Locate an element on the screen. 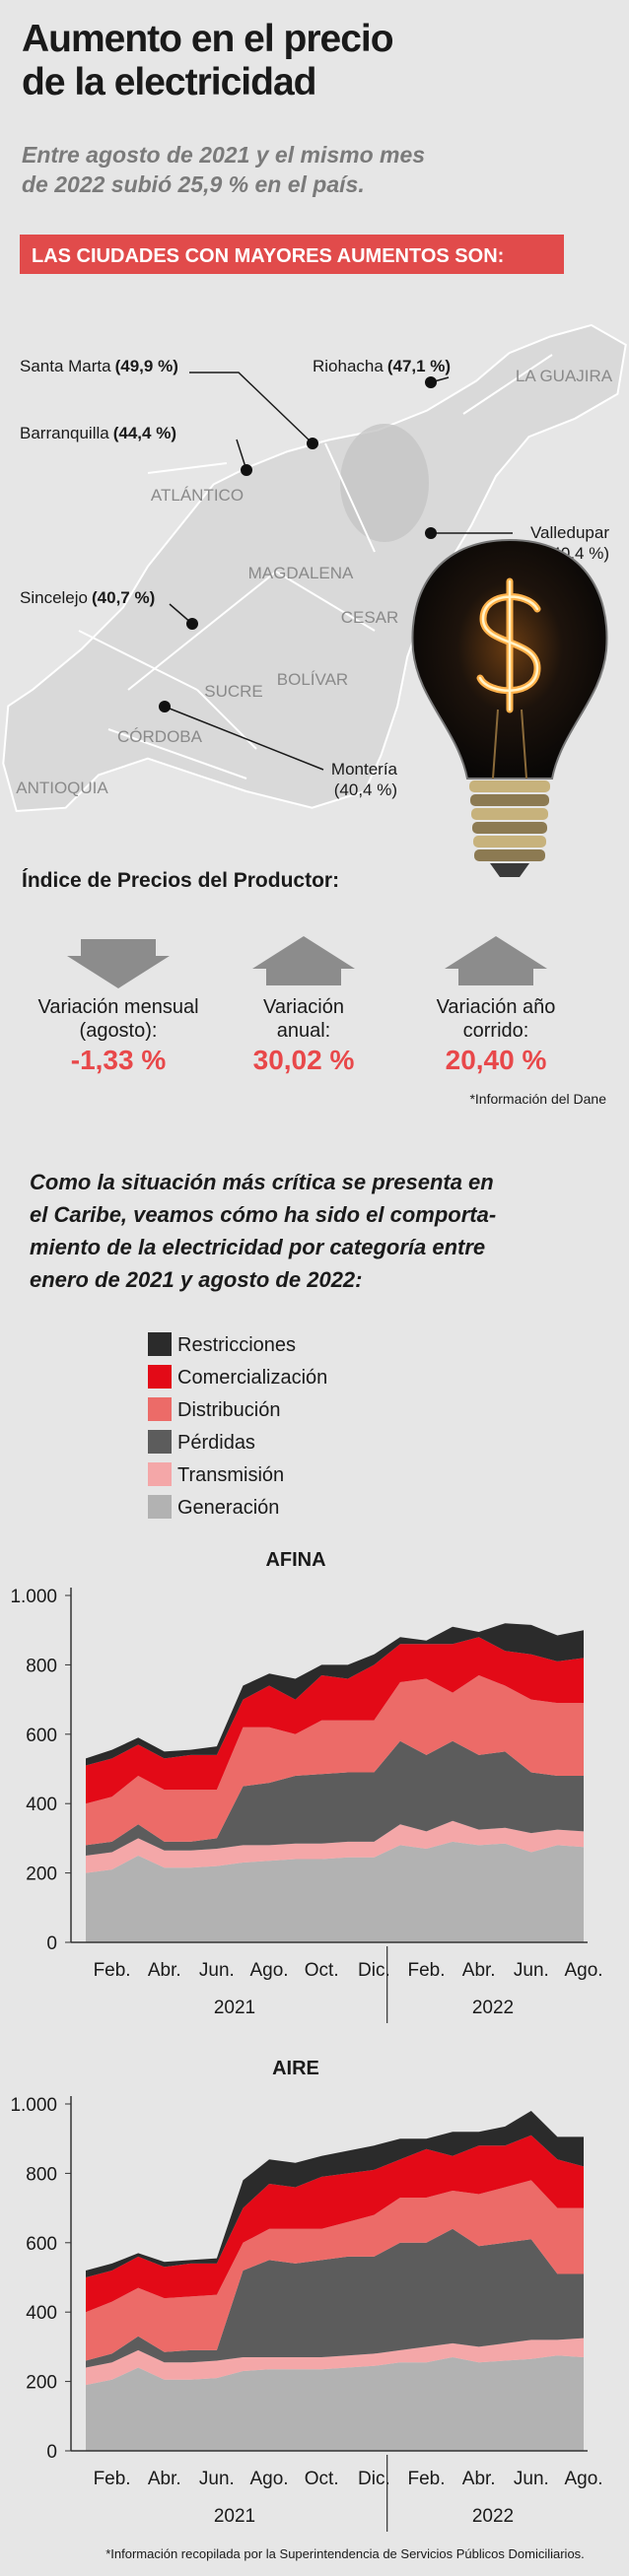 The height and width of the screenshot is (2576, 629). city-name: Barranquilla is located at coordinates (64, 433).